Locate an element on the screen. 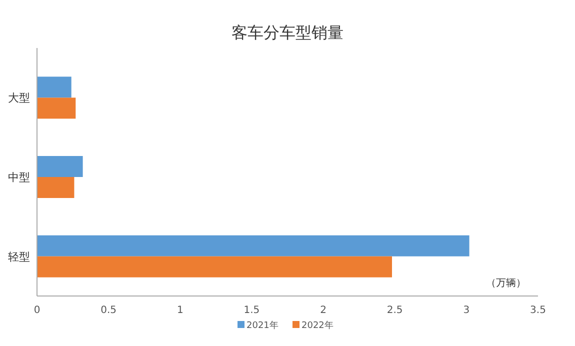  annotation: （万辆） is located at coordinates (506, 283).